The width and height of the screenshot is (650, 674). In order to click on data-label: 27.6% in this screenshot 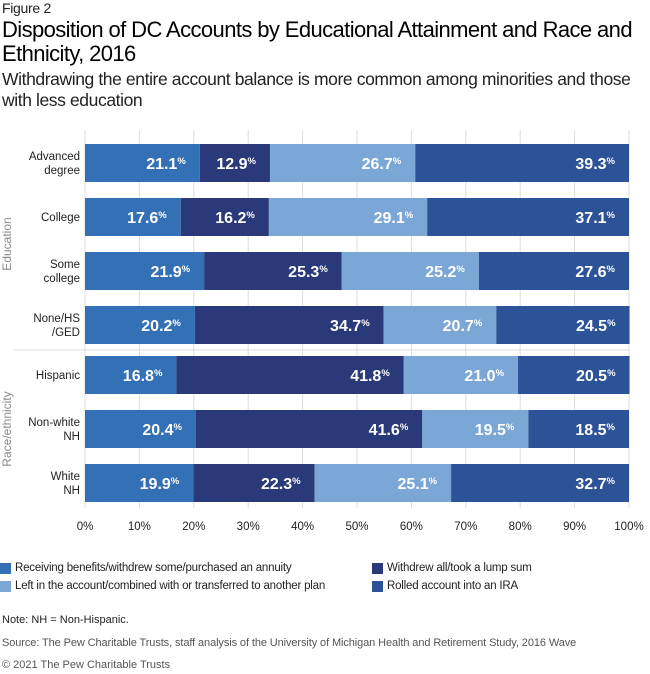, I will do `click(595, 272)`.